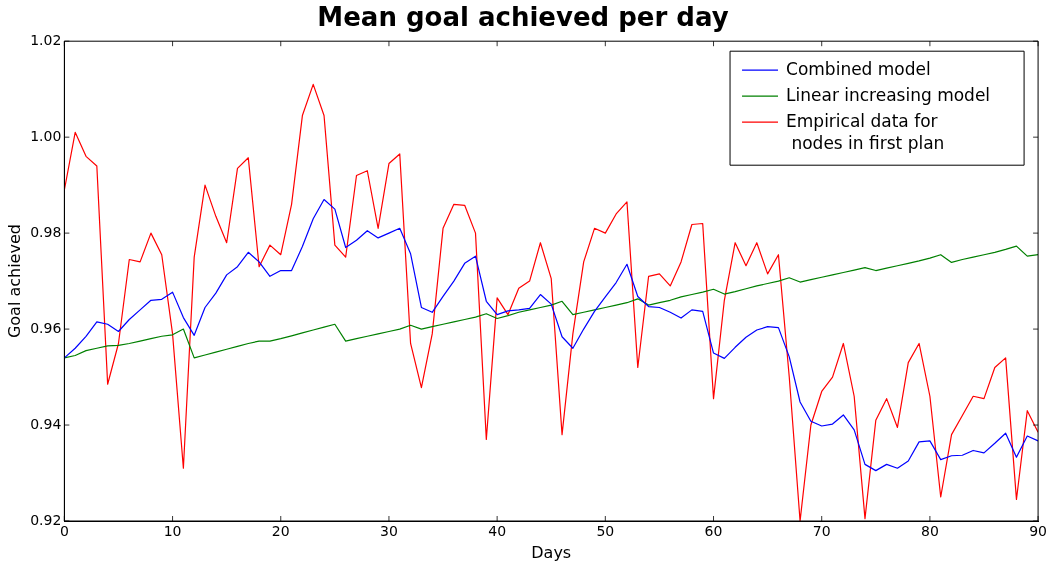 The width and height of the screenshot is (1050, 563). Describe the element at coordinates (929, 531) in the screenshot. I see `x-tick-label: 80` at that location.